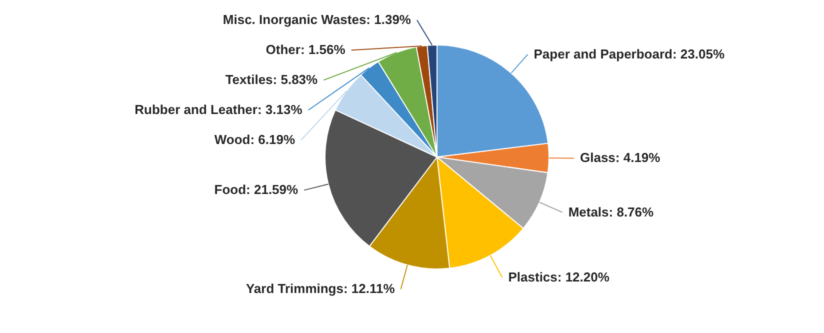 The width and height of the screenshot is (824, 333). What do you see at coordinates (306, 50) in the screenshot?
I see `slice-label: Other: 1.56%` at bounding box center [306, 50].